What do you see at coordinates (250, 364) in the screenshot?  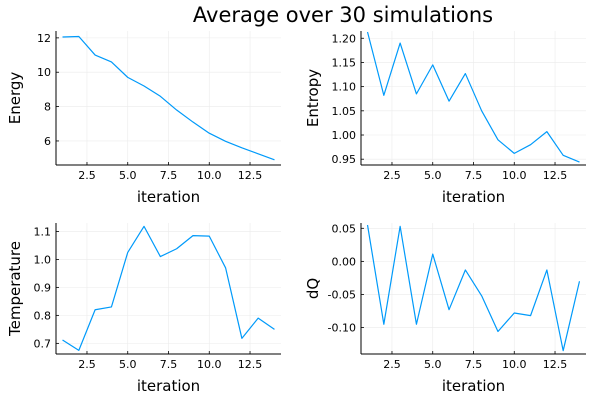 I see `temperature-x-tick-label: 12.5` at bounding box center [250, 364].